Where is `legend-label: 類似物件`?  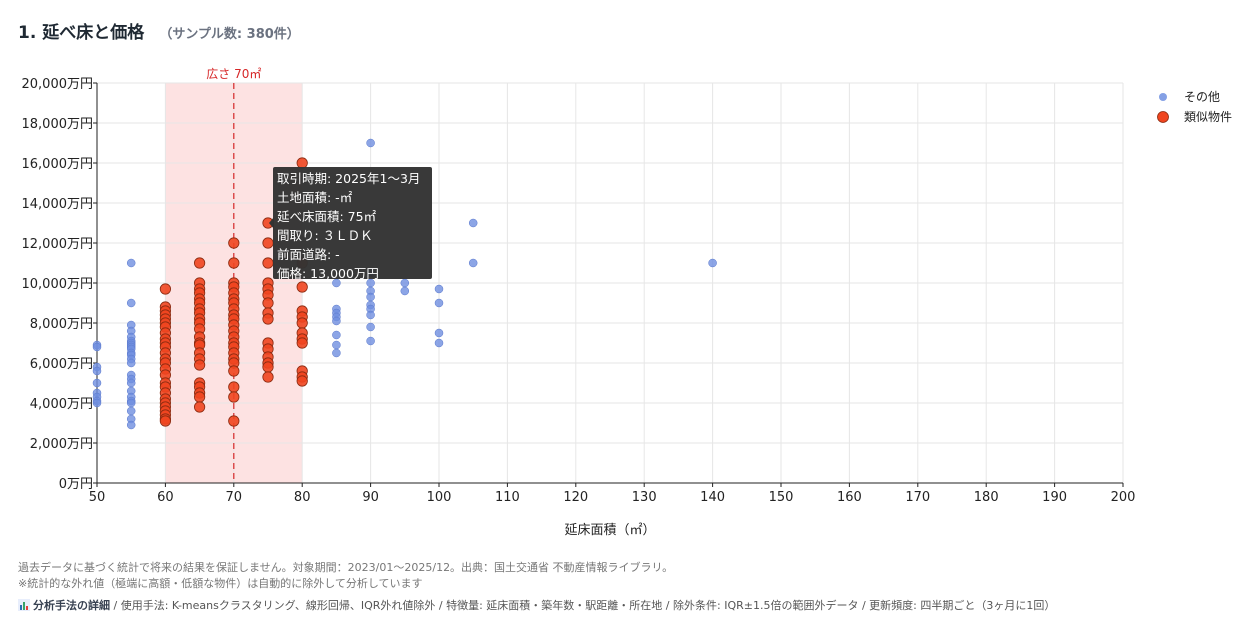
legend-label: 類似物件 is located at coordinates (1208, 117).